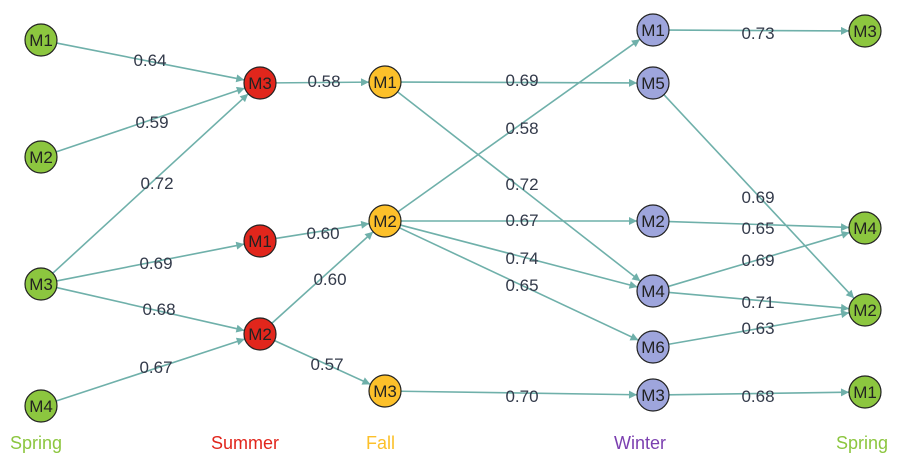 The height and width of the screenshot is (454, 897). I want to click on edge-su_M2-to-fa_M3, so click(322, 362).